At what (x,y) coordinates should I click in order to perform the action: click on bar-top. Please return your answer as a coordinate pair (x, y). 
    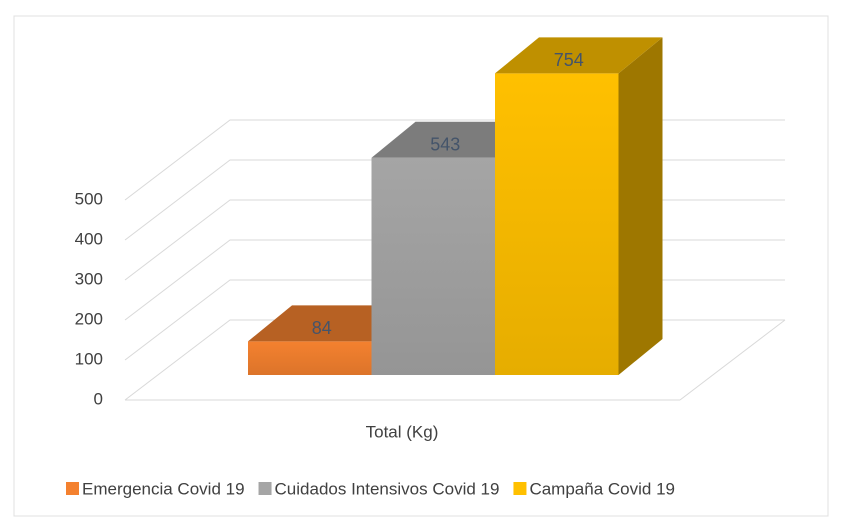
    Looking at the image, I should click on (579, 55).